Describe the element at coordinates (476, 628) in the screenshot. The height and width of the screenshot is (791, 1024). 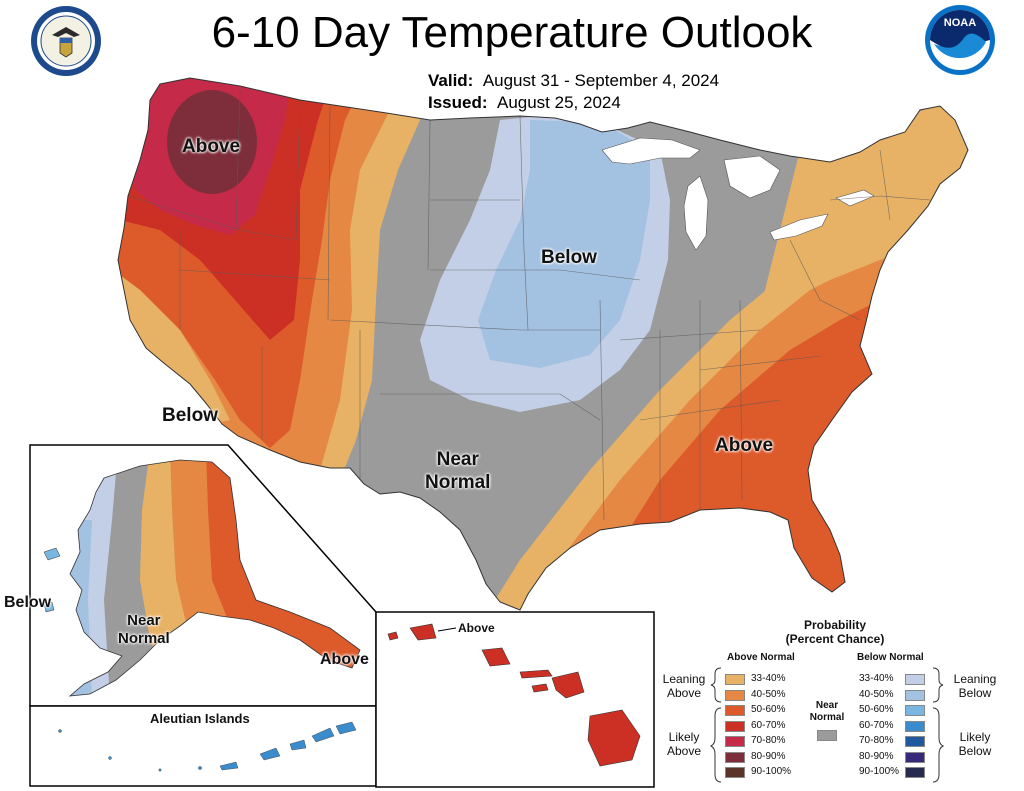
I see `label-hawaii-above: Above` at that location.